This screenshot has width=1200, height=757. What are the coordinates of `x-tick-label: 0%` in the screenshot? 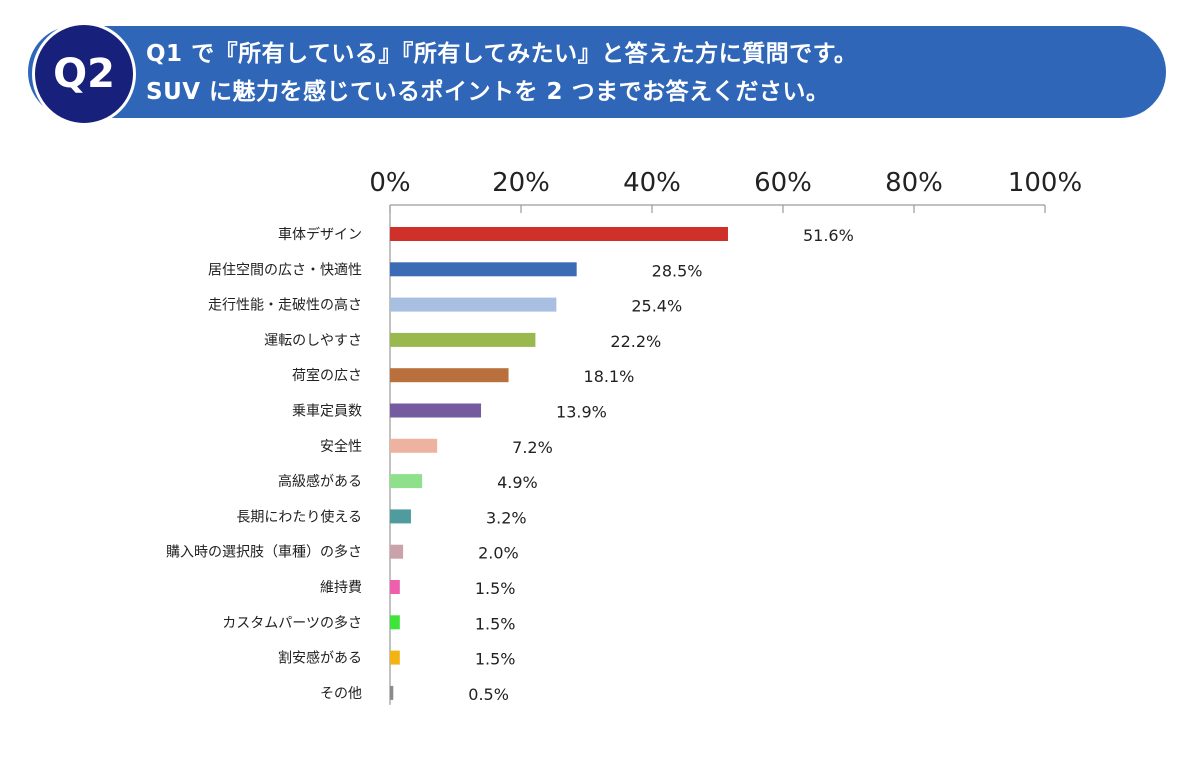 It's located at (389, 183).